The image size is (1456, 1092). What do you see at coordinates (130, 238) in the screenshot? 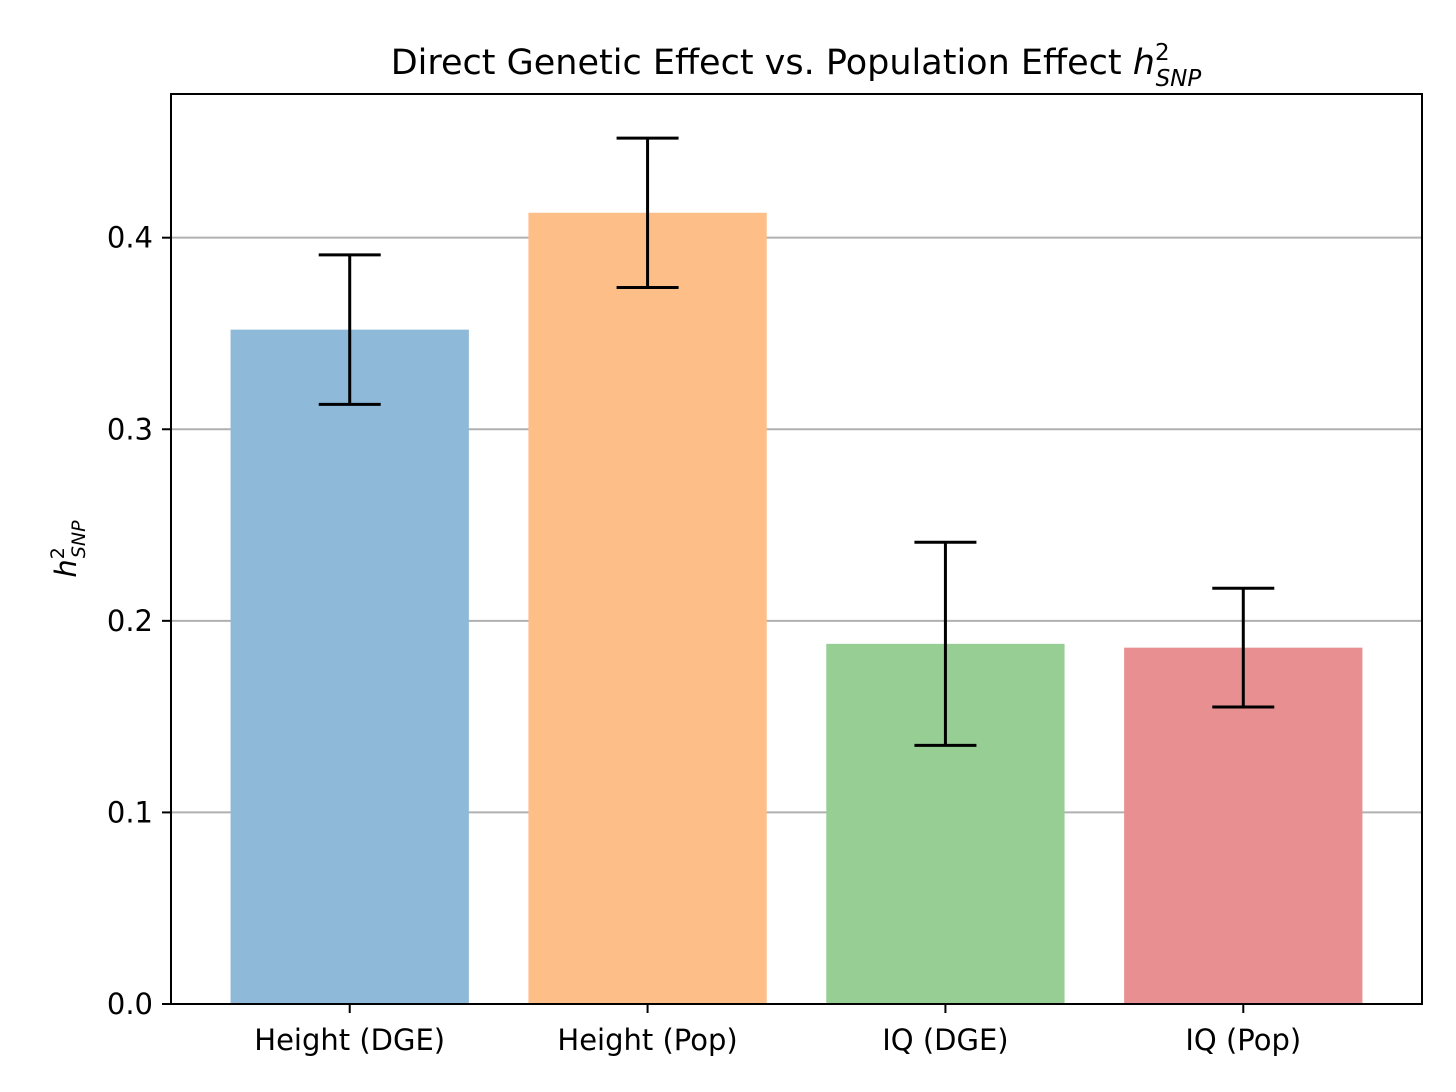
I see `y-tick-label: 0.4` at bounding box center [130, 238].